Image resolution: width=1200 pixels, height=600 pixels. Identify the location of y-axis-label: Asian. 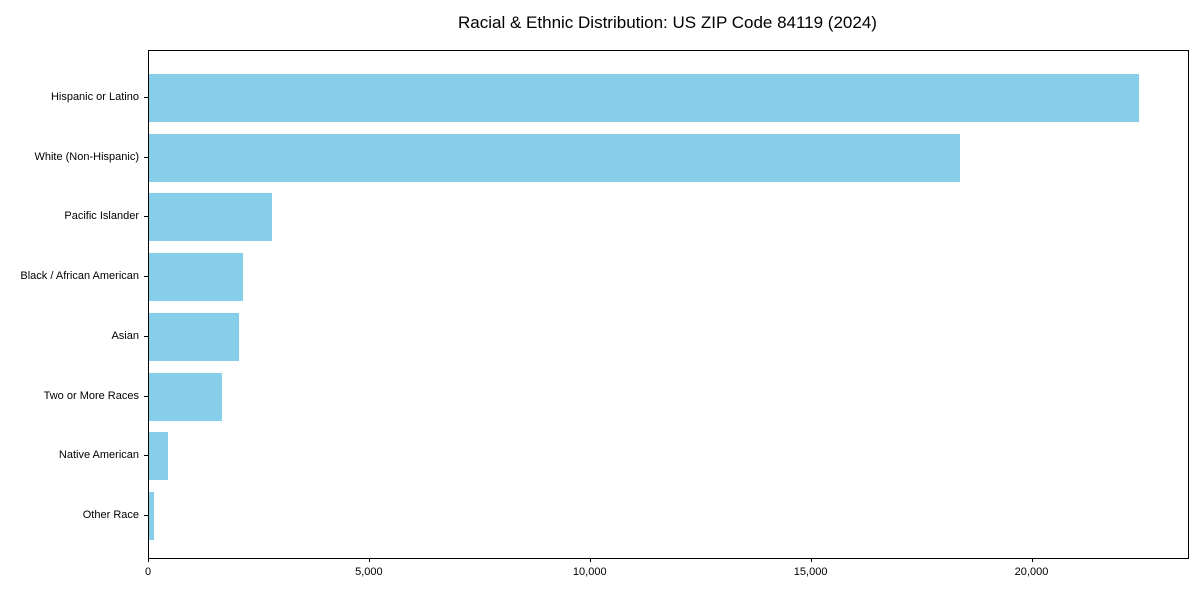
(125, 335).